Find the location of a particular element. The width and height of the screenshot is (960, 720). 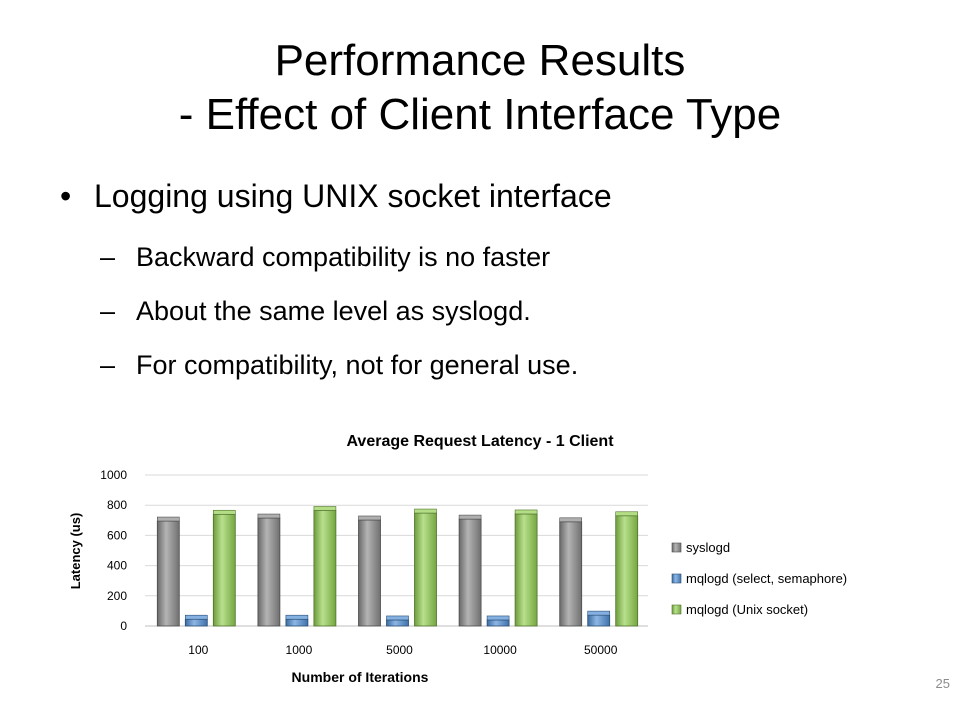

x-tick-label: 10000 is located at coordinates (500, 650).